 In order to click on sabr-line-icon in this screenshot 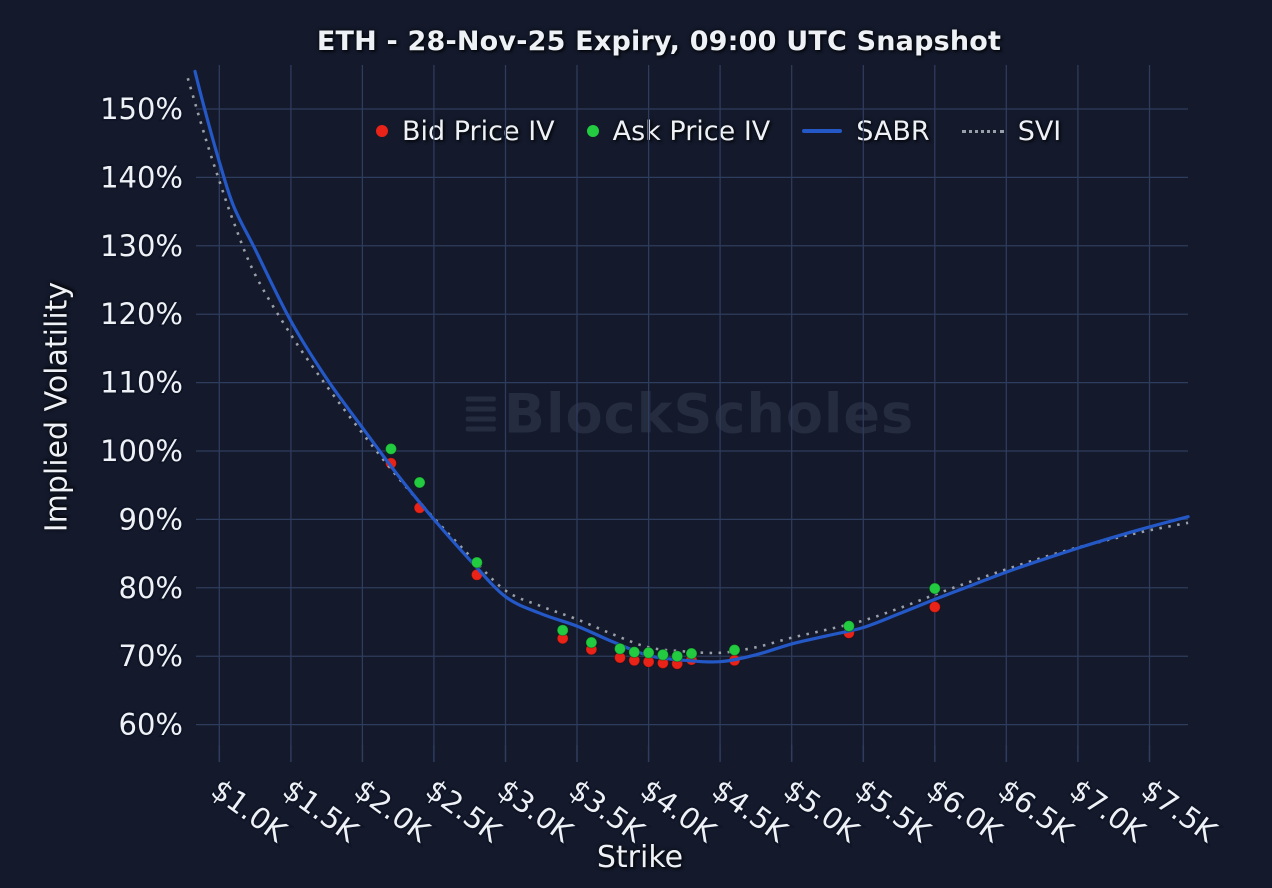, I will do `click(822, 131)`.